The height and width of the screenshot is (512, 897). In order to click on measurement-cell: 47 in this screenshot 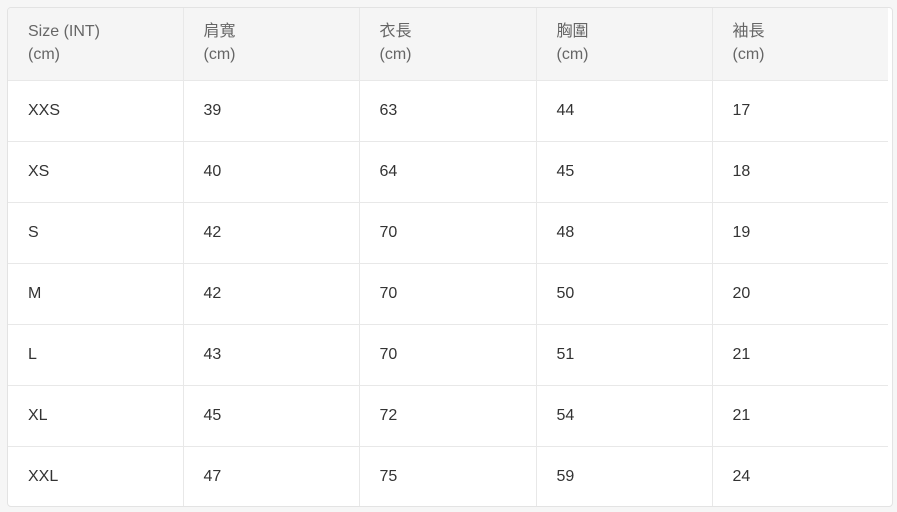, I will do `click(271, 476)`.